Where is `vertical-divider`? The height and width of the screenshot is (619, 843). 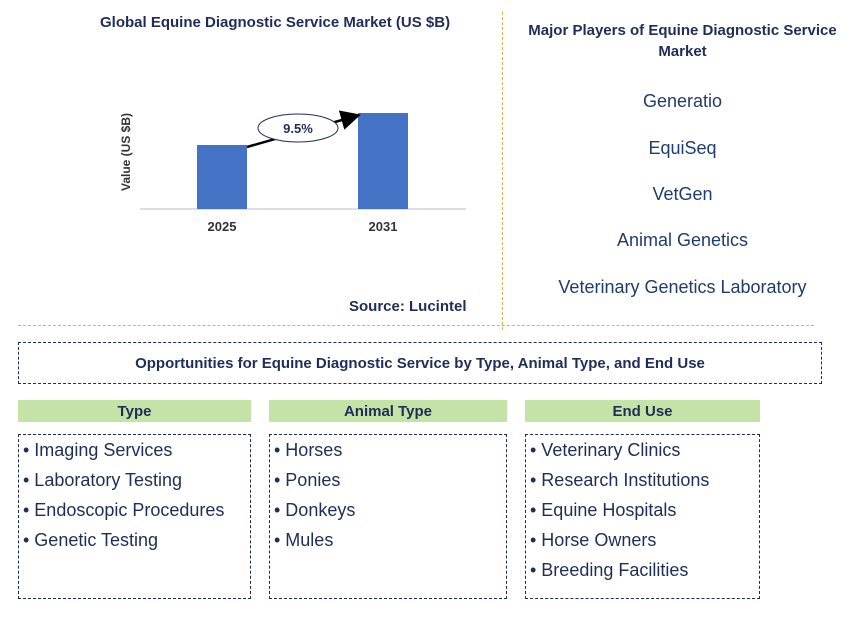 vertical-divider is located at coordinates (502, 171).